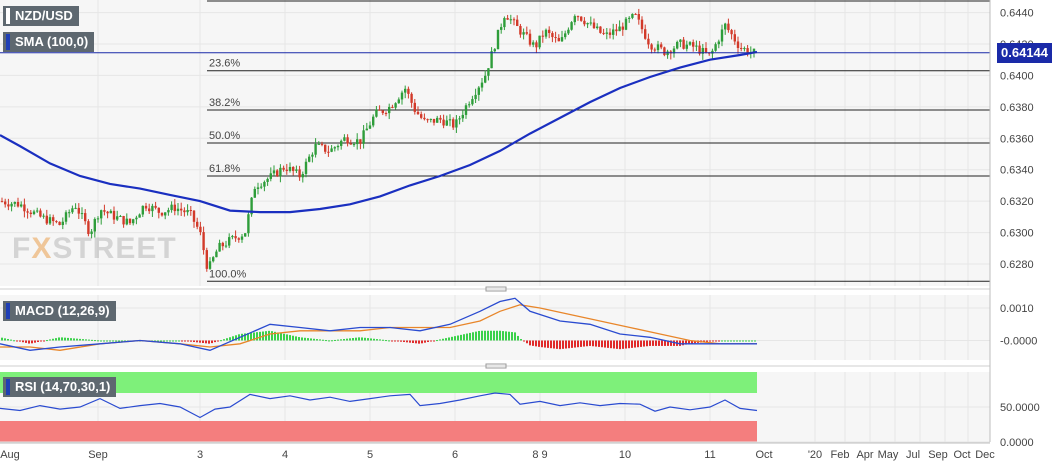 Image resolution: width=1061 pixels, height=467 pixels. I want to click on x-tick-label: Aug, so click(10, 455).